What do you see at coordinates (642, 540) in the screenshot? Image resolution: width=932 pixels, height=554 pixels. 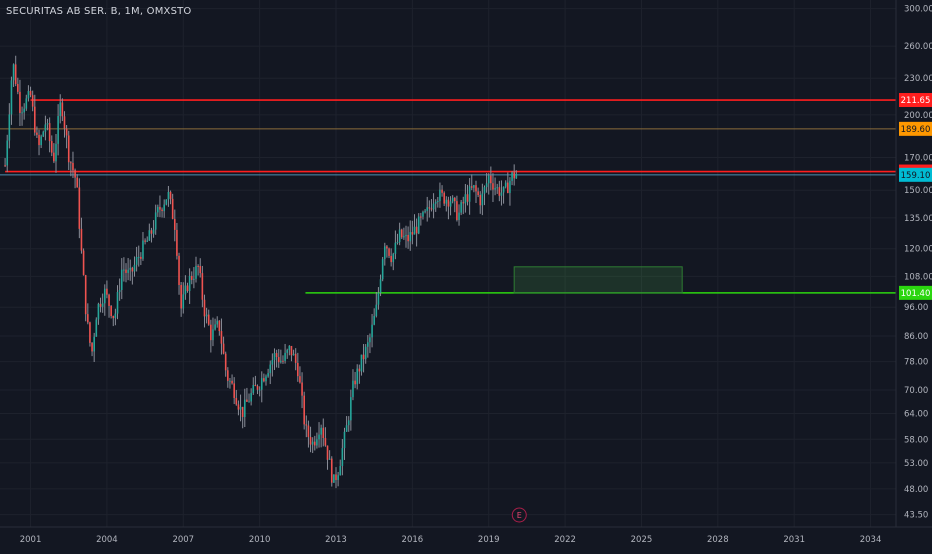 I see `x-tick-label: 2025` at bounding box center [642, 540].